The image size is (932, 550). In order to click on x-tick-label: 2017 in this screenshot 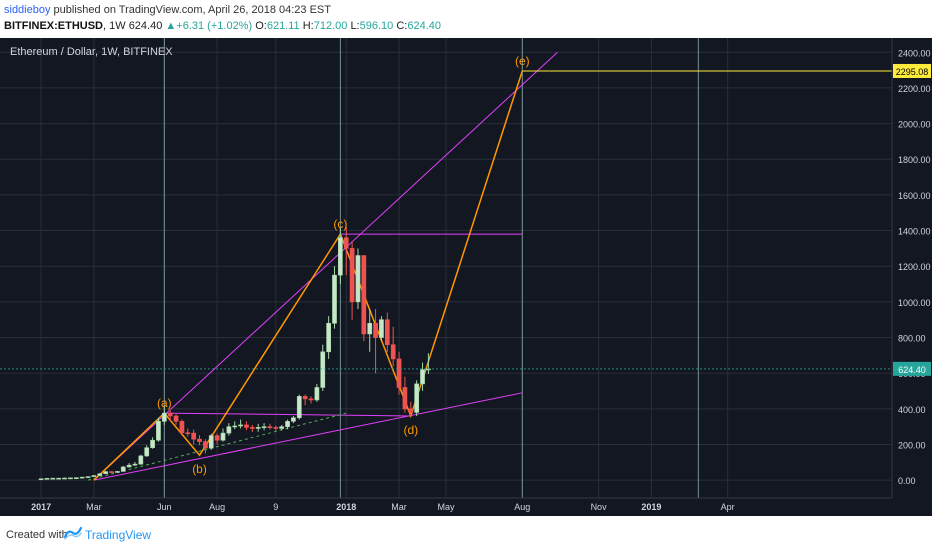, I will do `click(41, 507)`.